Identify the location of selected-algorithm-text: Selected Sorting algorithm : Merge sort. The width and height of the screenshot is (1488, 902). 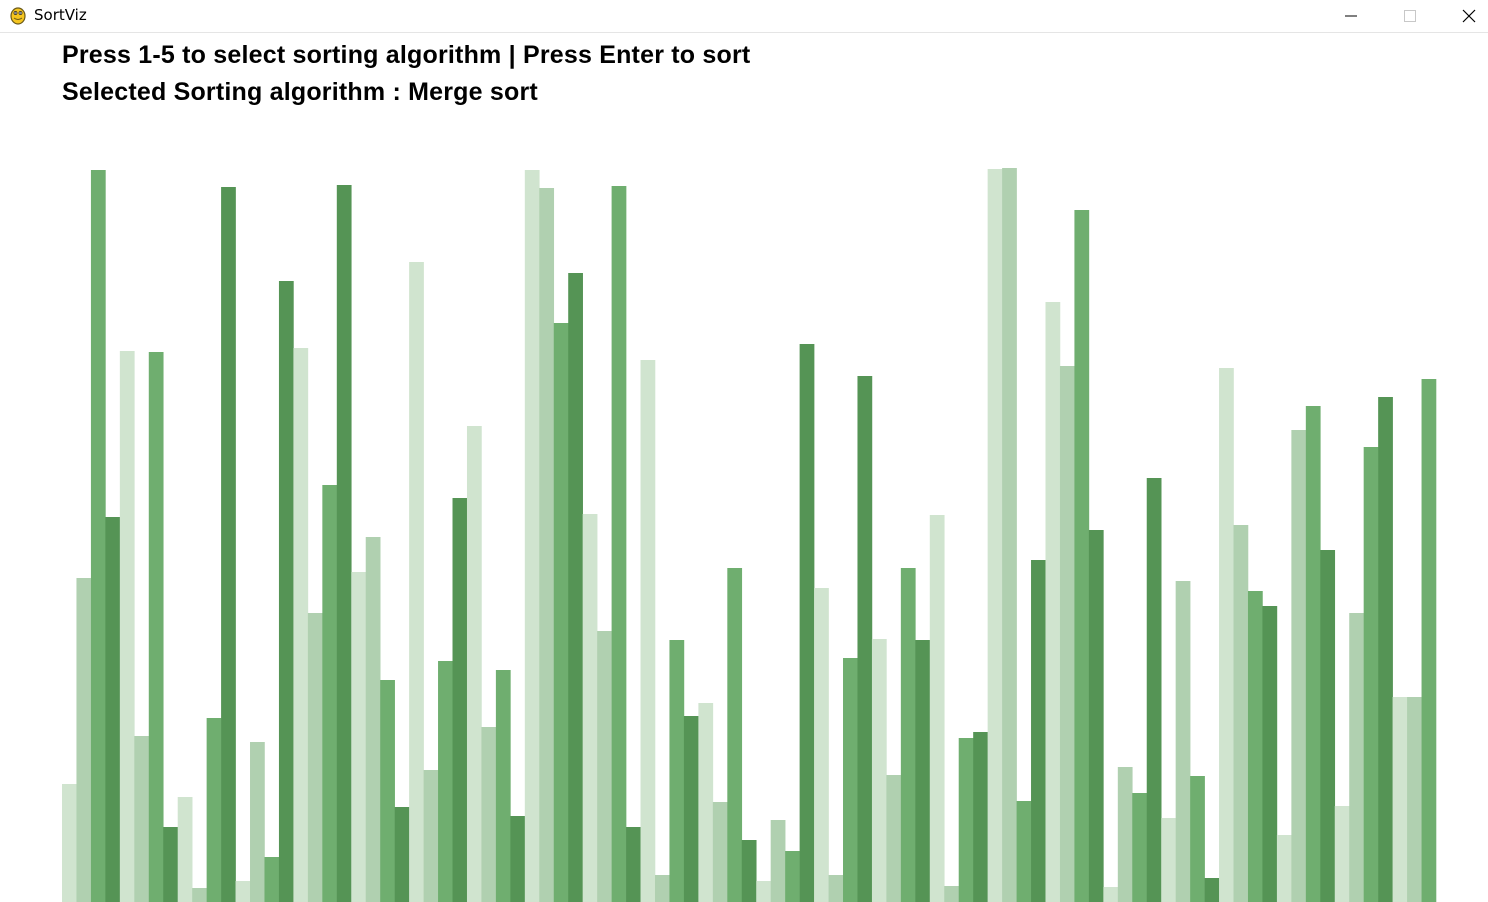
(300, 92).